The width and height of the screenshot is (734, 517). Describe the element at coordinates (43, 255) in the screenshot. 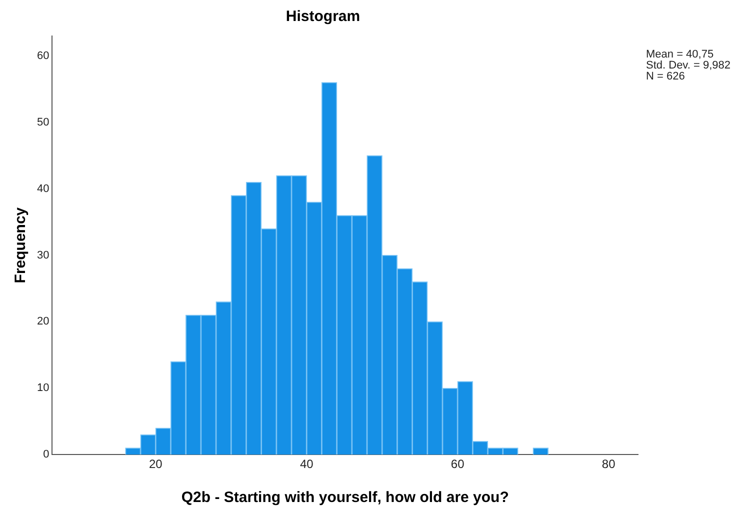

I see `y-tick-label: 30` at that location.